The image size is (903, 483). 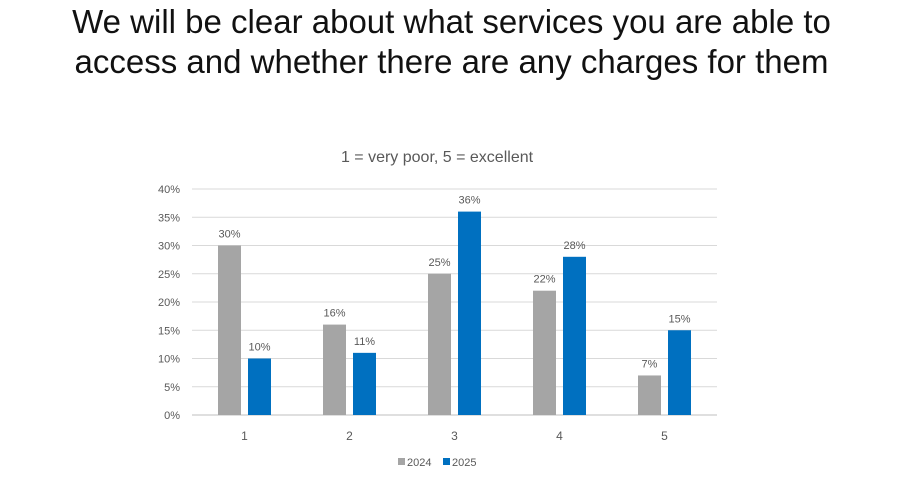 What do you see at coordinates (437, 463) in the screenshot?
I see `chart-legend: 2024 2025` at bounding box center [437, 463].